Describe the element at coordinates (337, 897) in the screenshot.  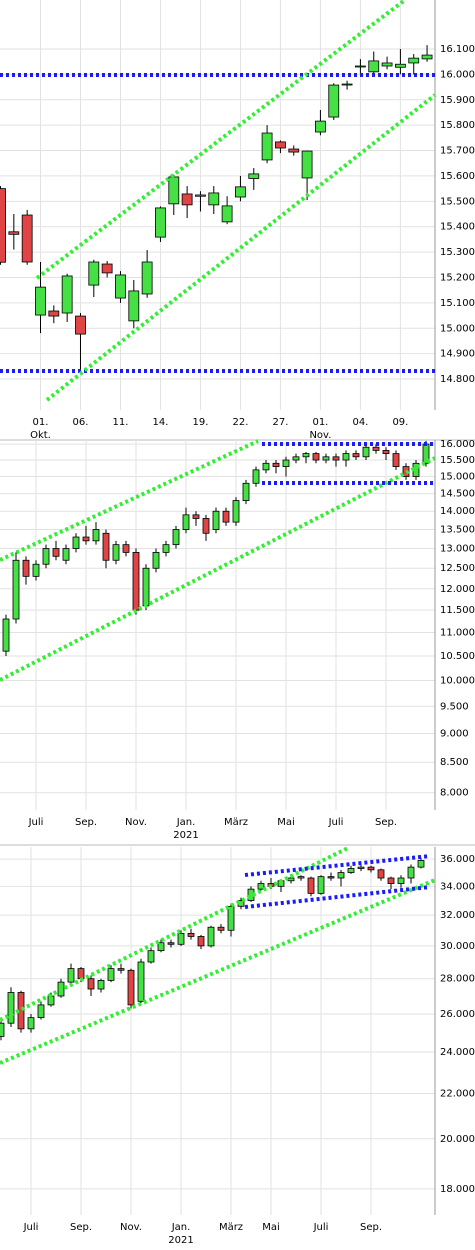
I see `support-line` at that location.